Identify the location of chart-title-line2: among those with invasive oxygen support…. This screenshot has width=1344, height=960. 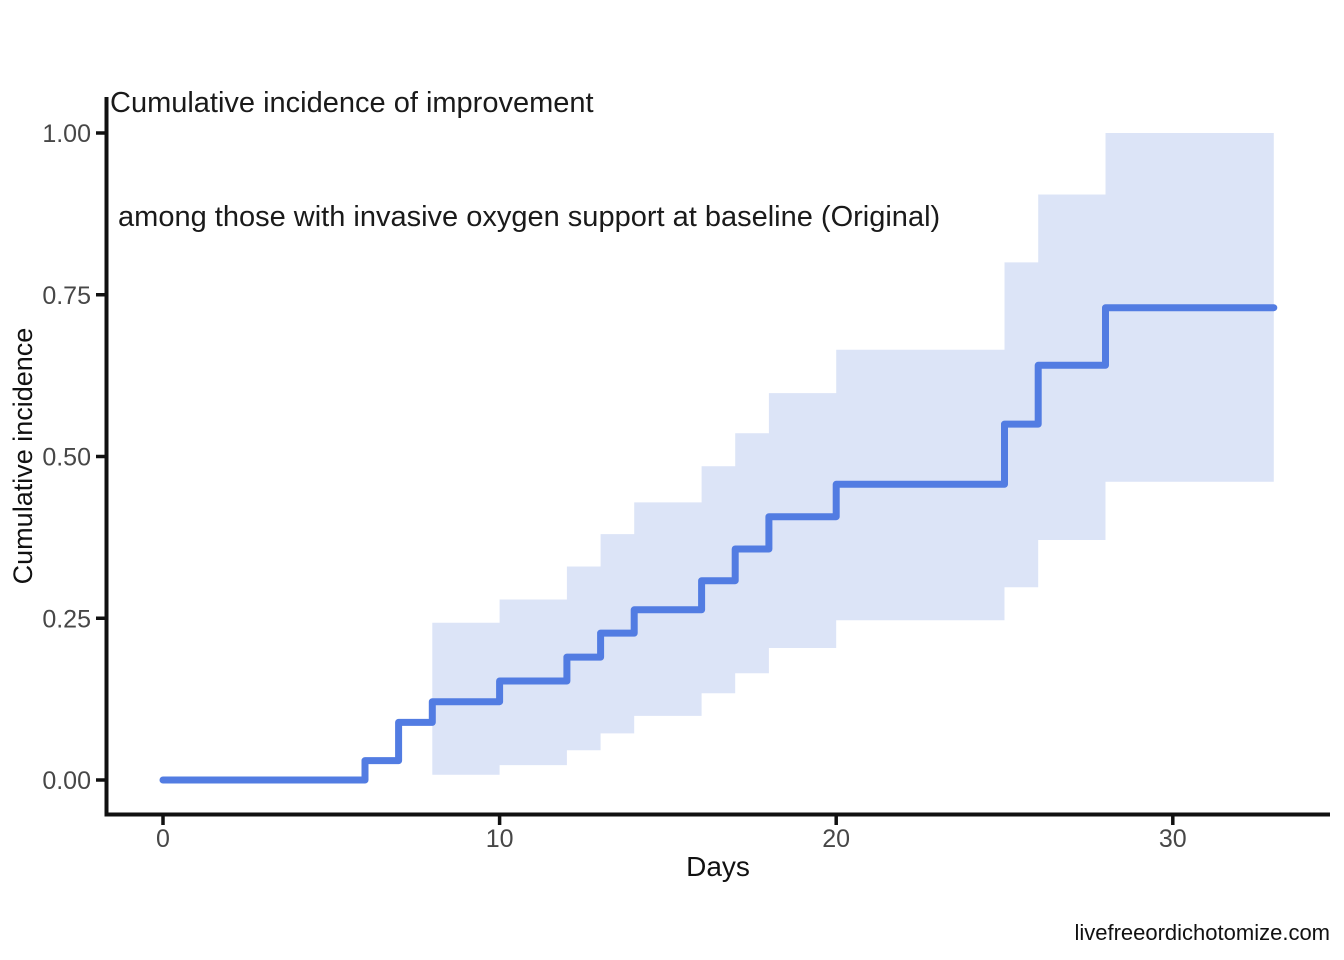
(525, 217).